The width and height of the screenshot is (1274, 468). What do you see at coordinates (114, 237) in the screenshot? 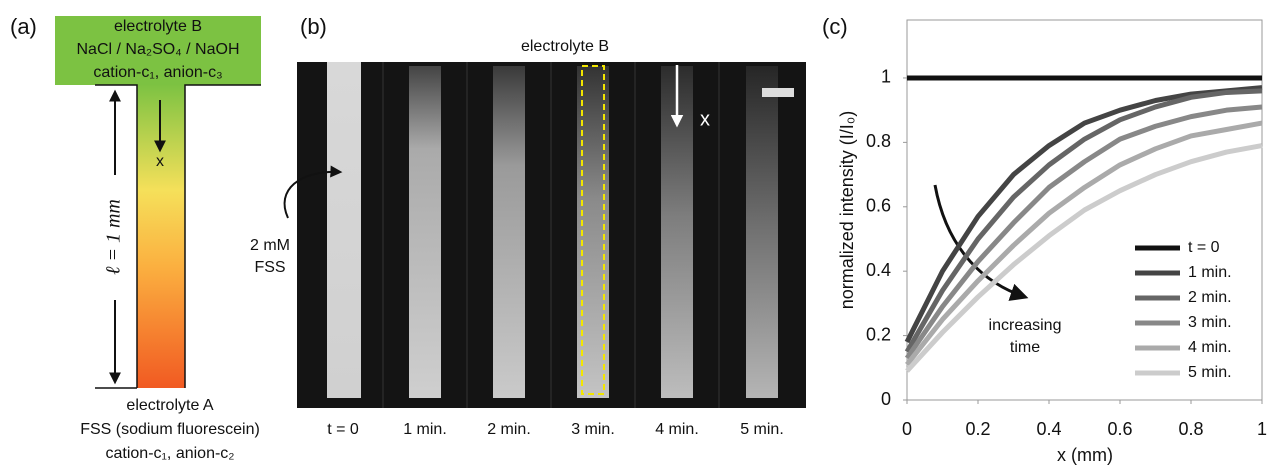
I see `length-label: ℓ = 1 mm` at bounding box center [114, 237].